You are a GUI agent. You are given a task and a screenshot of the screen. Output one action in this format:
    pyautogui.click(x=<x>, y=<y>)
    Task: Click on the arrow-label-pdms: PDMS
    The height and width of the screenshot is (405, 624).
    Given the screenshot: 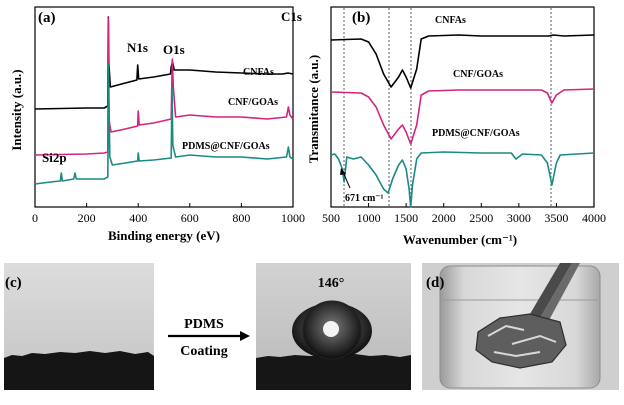 What is the action you would take?
    pyautogui.click(x=204, y=324)
    